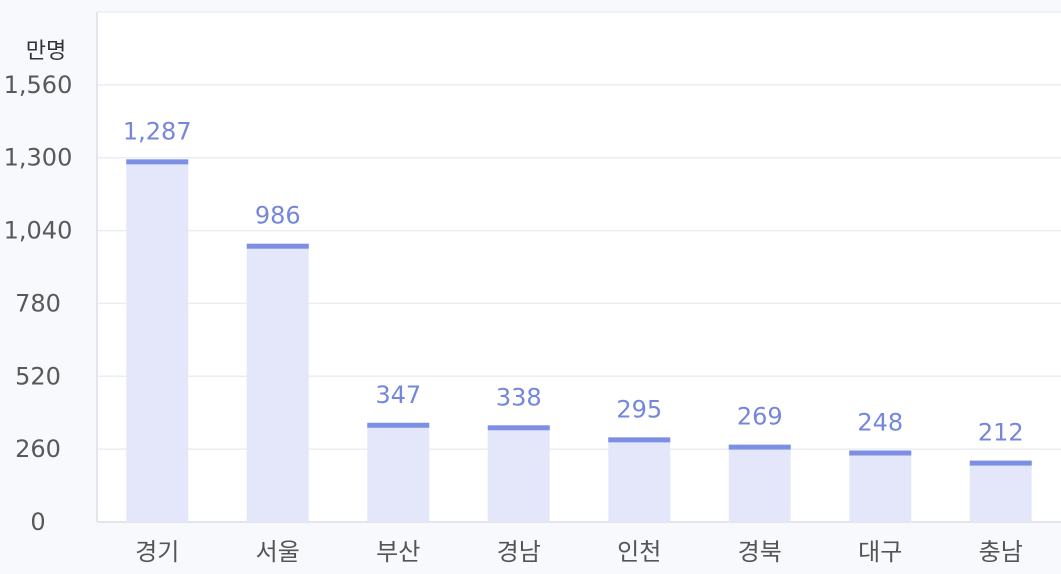 The image size is (1061, 574). Describe the element at coordinates (278, 216) in the screenshot. I see `value-label: 986` at that location.